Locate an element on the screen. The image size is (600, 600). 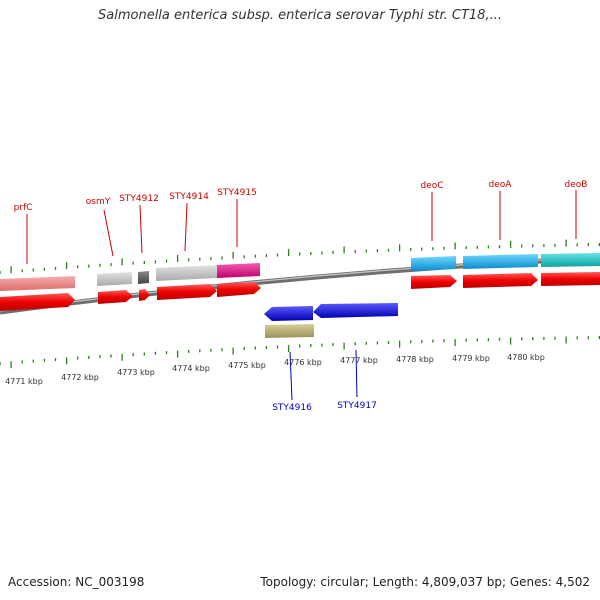
label-STY4916: STY4916 is located at coordinates (292, 408).